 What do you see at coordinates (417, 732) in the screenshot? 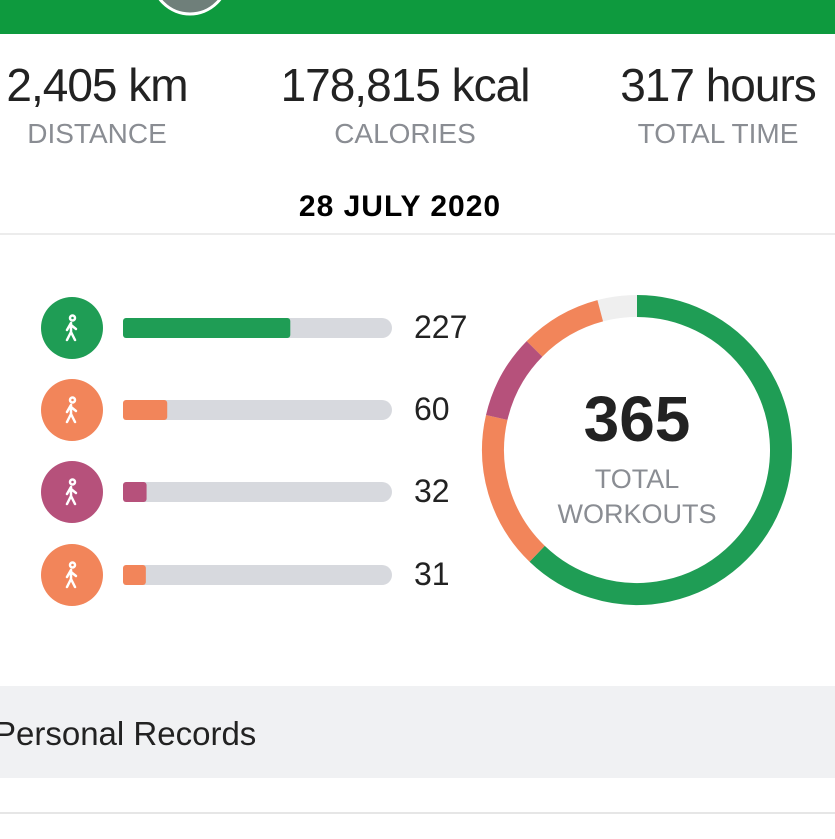
I see `section-band` at bounding box center [417, 732].